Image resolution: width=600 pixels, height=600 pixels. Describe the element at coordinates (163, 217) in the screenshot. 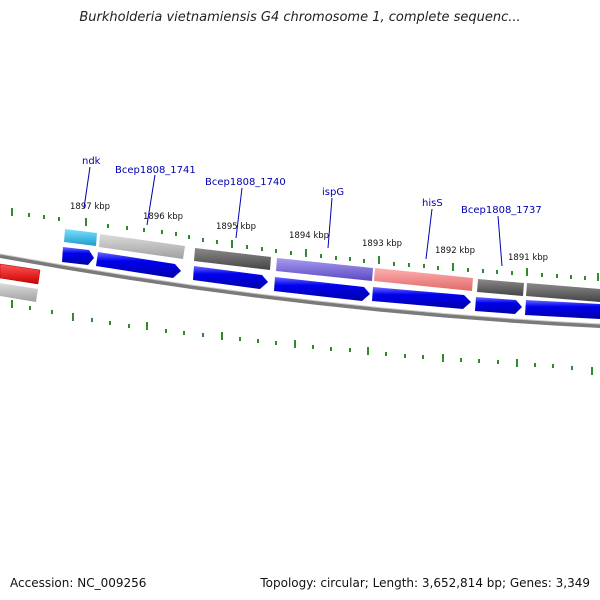

I see `kbp-label-1896: 1896 kbp` at that location.